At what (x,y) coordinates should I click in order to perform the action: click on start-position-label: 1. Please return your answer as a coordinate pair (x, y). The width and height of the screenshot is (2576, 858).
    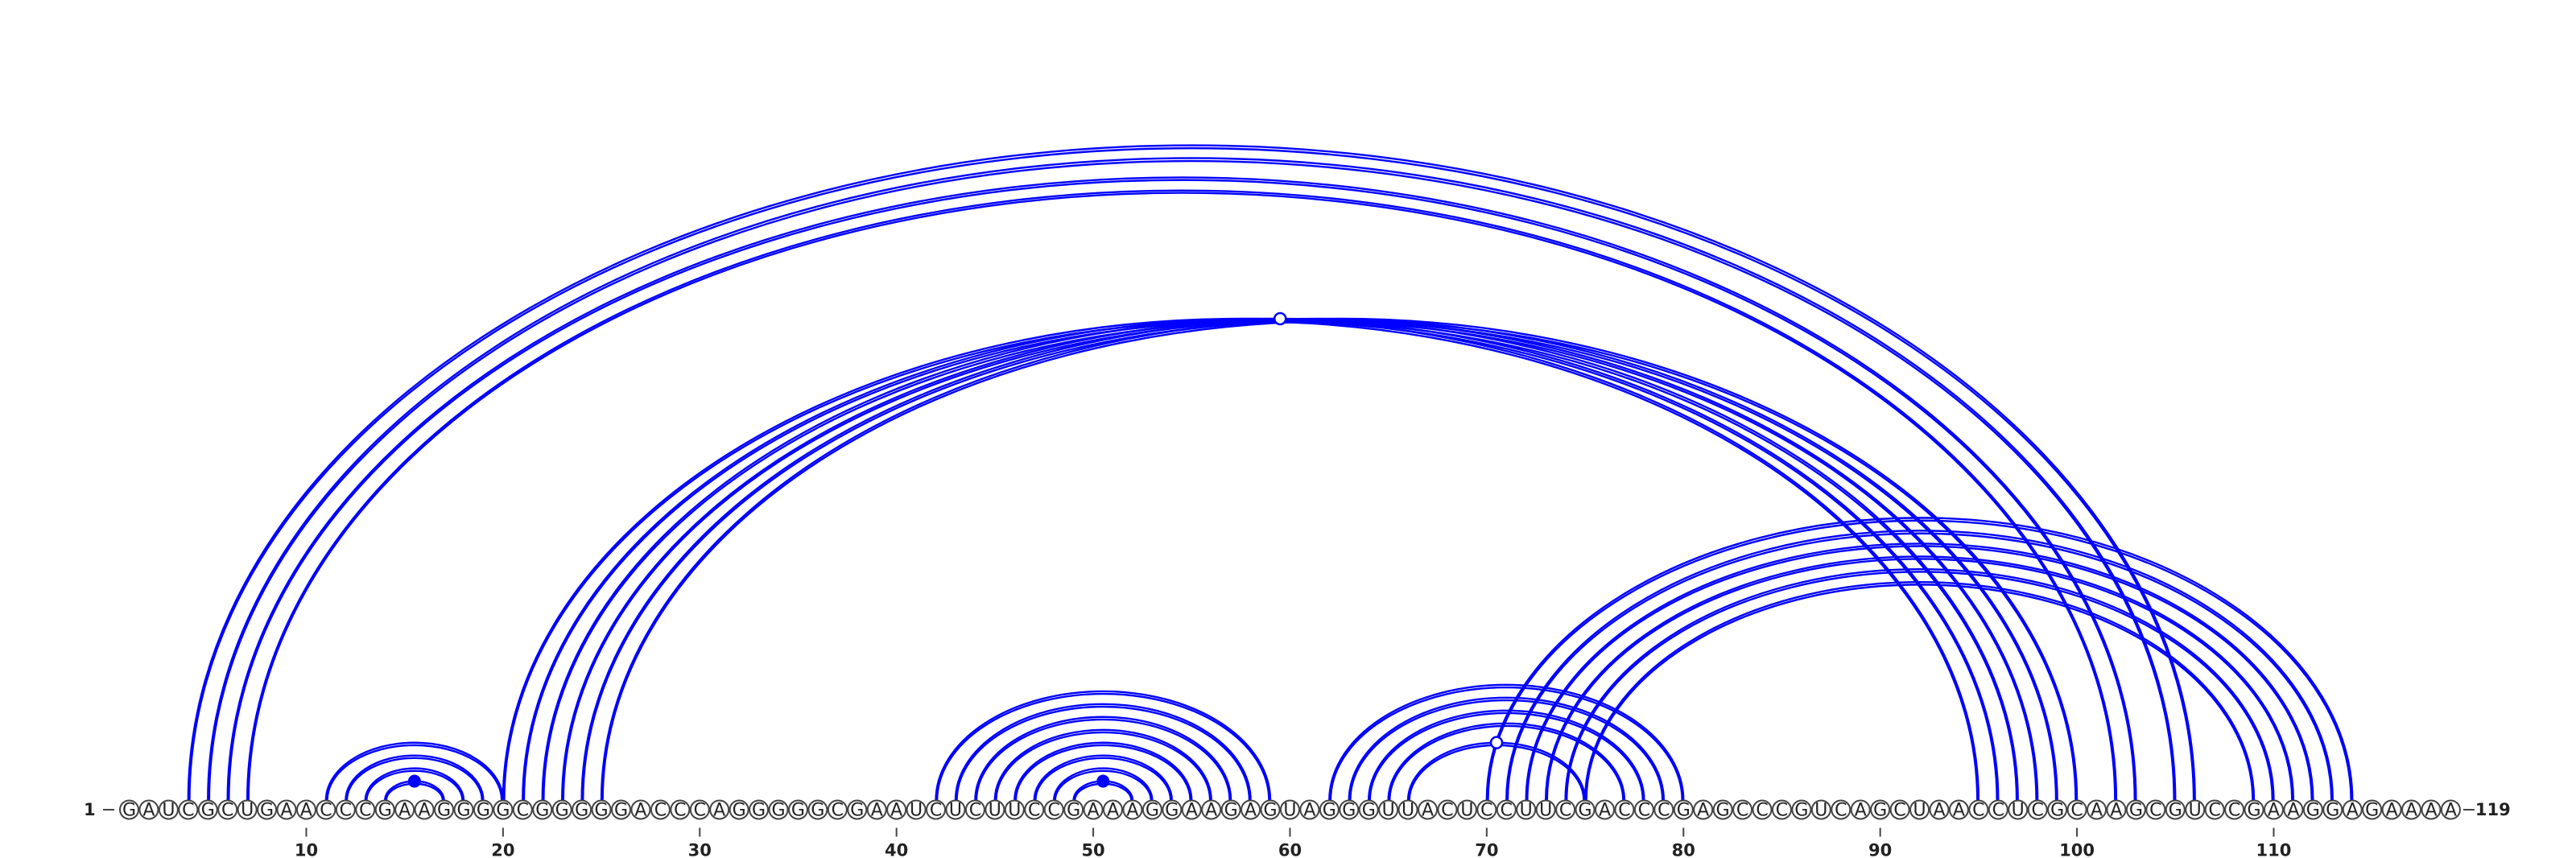
    Looking at the image, I should click on (90, 809).